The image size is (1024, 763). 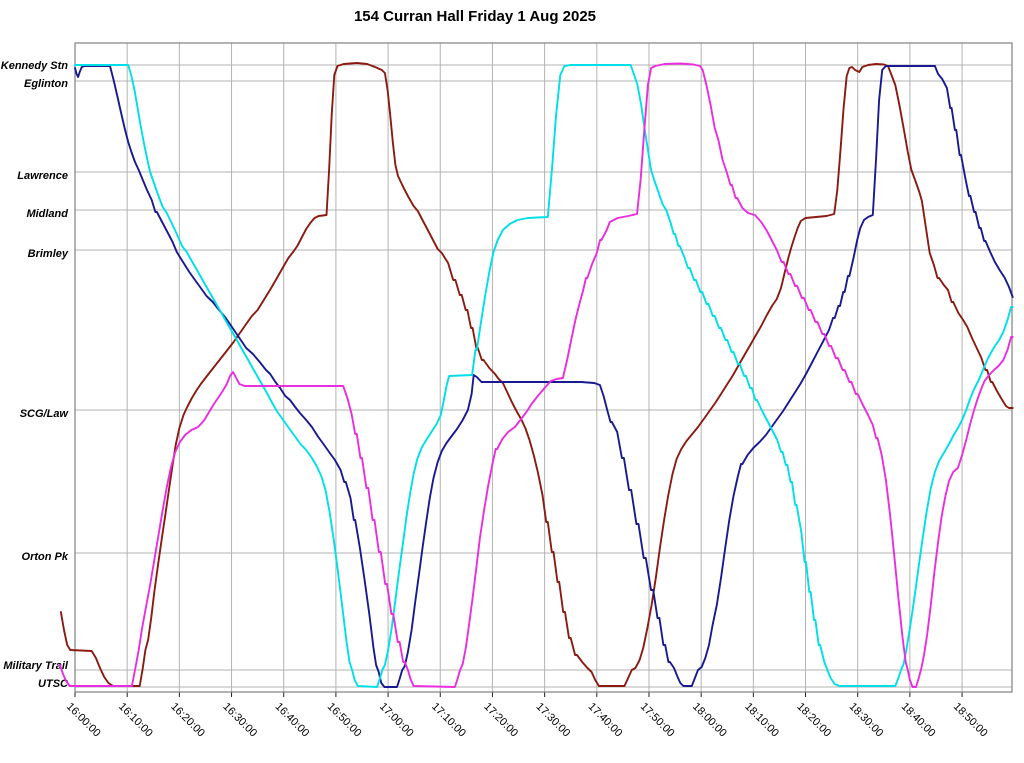 I want to click on x-tick-label: 17:20:00, so click(x=500, y=720).